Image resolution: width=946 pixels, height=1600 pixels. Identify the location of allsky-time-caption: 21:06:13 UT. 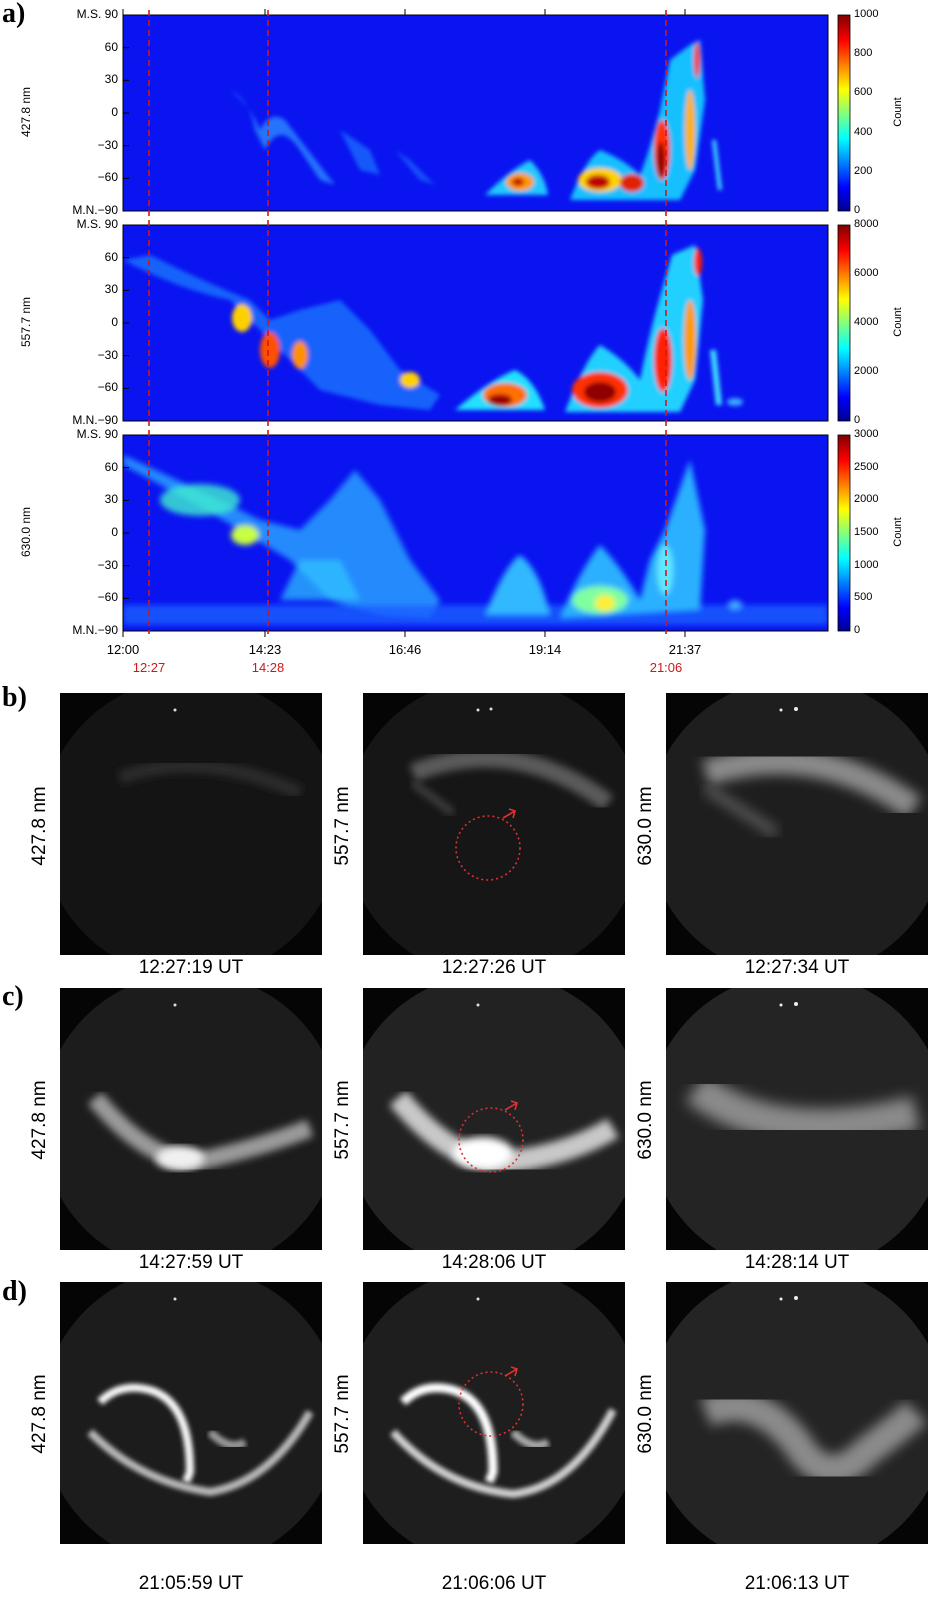
(797, 1583).